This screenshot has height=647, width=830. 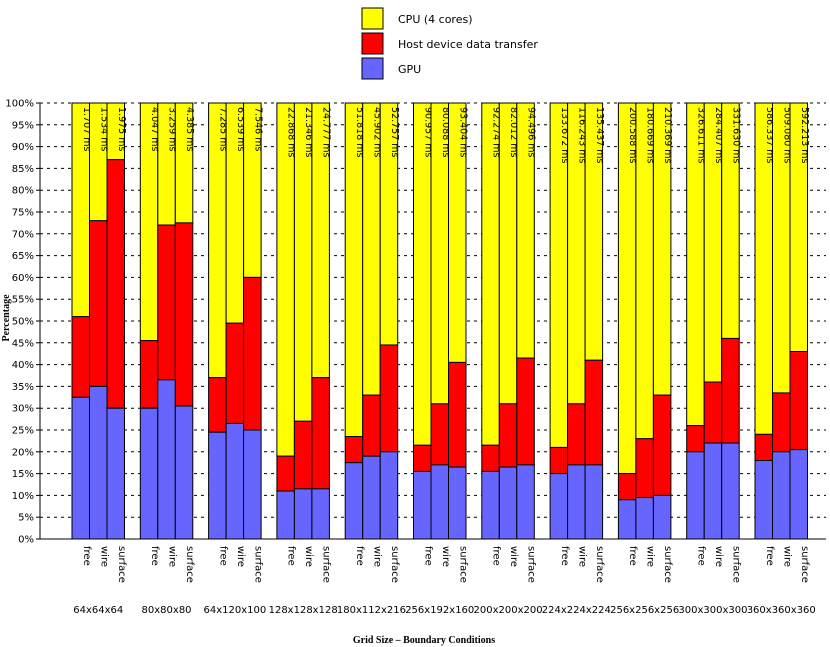 What do you see at coordinates (320, 433) in the screenshot?
I see `bar-transfer-128x128x128-surface` at bounding box center [320, 433].